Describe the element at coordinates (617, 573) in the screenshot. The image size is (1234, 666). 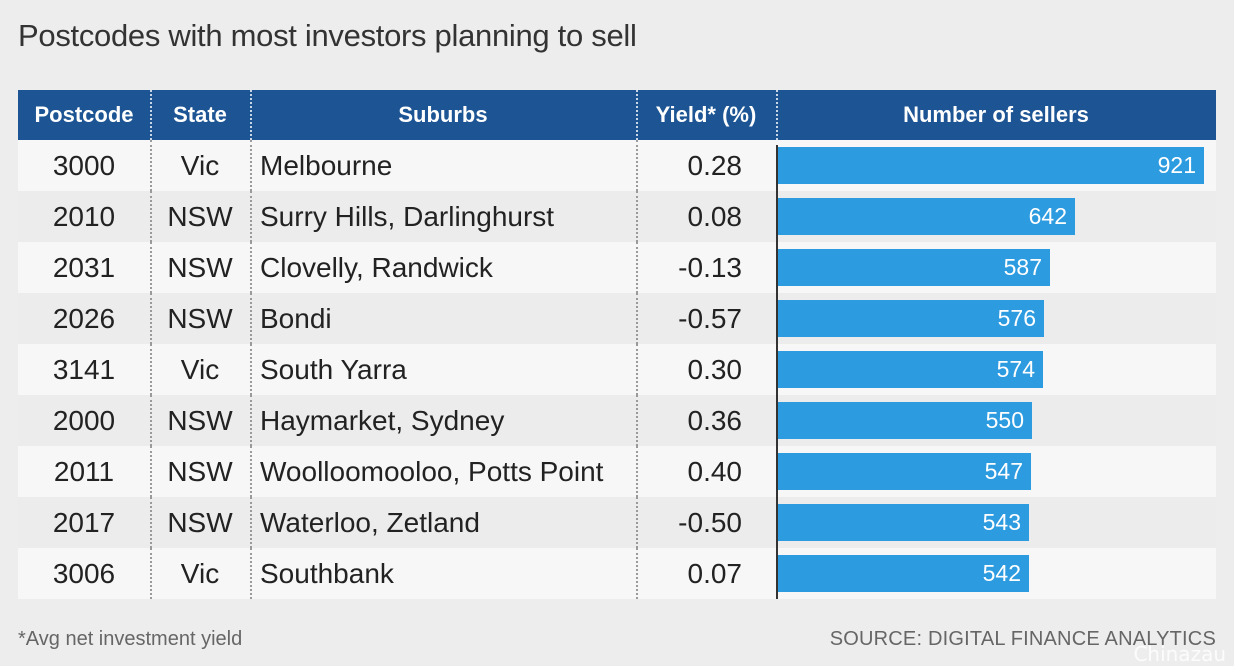
I see `table-row: 3006 Vic Southbank 0.07 542` at that location.